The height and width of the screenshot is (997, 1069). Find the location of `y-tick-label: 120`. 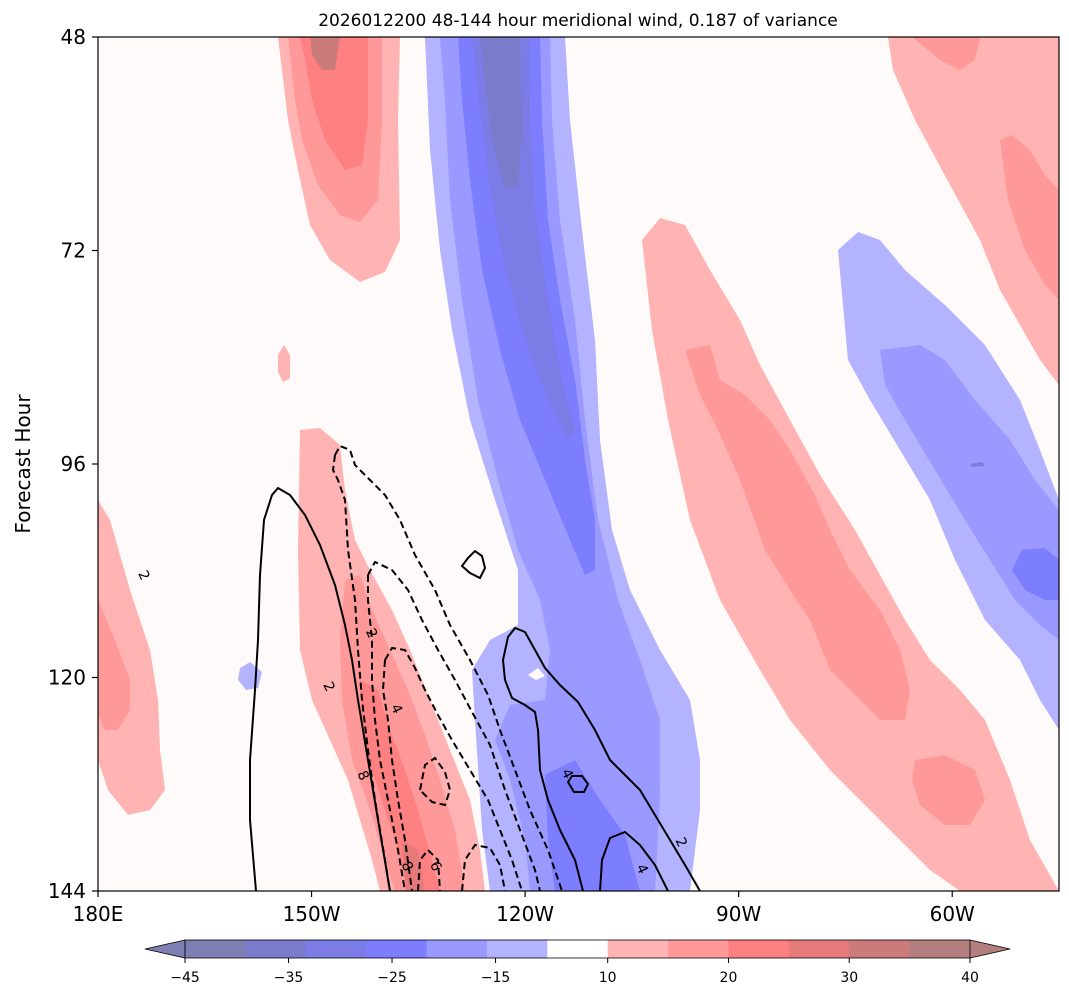

y-tick-label: 120 is located at coordinates (67, 678).